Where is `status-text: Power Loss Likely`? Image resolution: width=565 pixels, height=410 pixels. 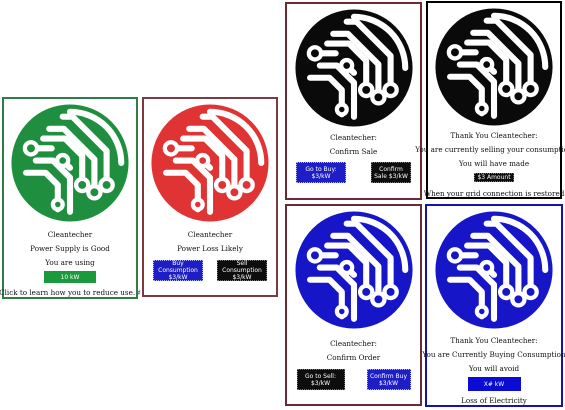
status-text: Power Loss Likely is located at coordinates (210, 248).